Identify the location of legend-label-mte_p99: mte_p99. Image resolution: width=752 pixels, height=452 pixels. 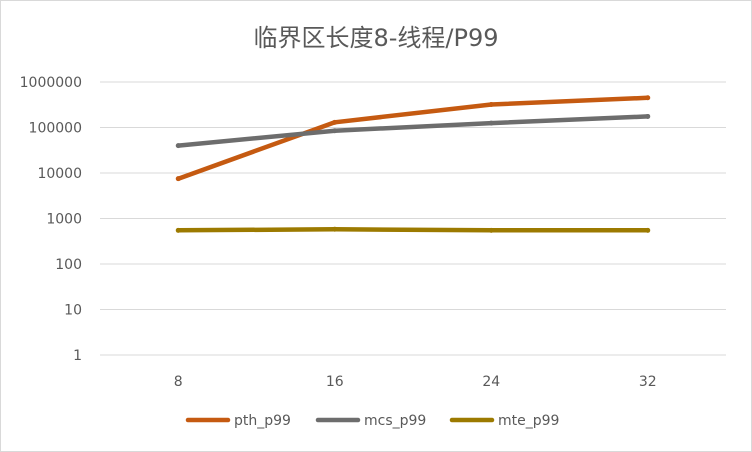
(528, 421).